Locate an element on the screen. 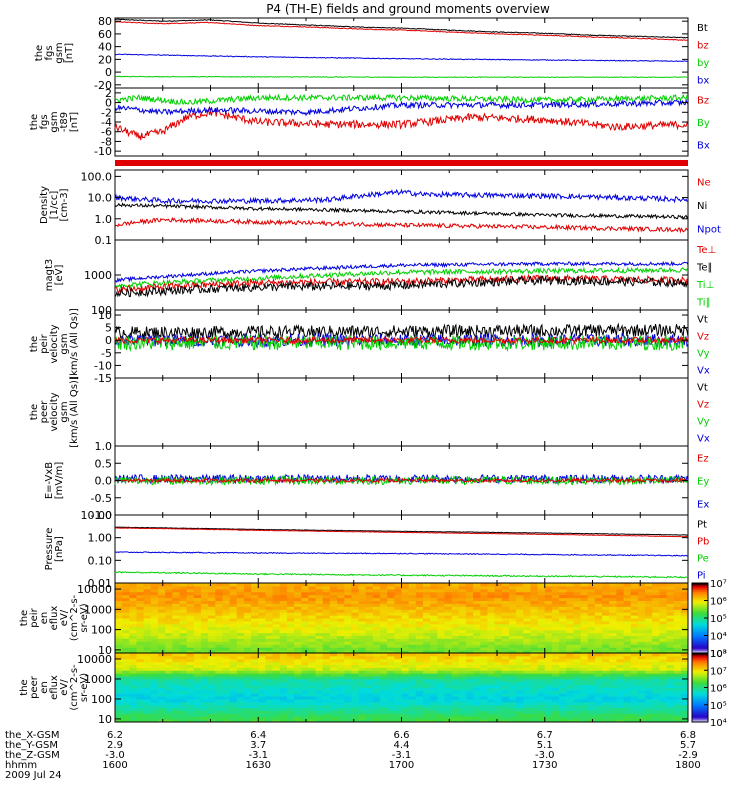 This screenshot has width=750, height=800. series-bx is located at coordinates (401, 58).